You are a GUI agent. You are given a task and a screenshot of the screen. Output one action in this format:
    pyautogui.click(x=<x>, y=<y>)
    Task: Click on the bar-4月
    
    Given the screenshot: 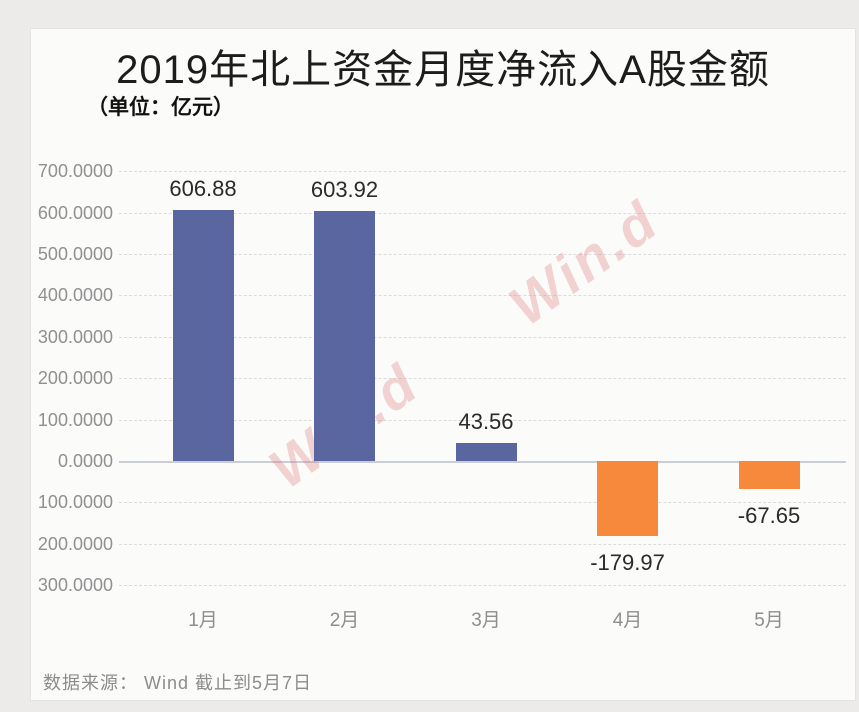 What is the action you would take?
    pyautogui.click(x=627, y=498)
    